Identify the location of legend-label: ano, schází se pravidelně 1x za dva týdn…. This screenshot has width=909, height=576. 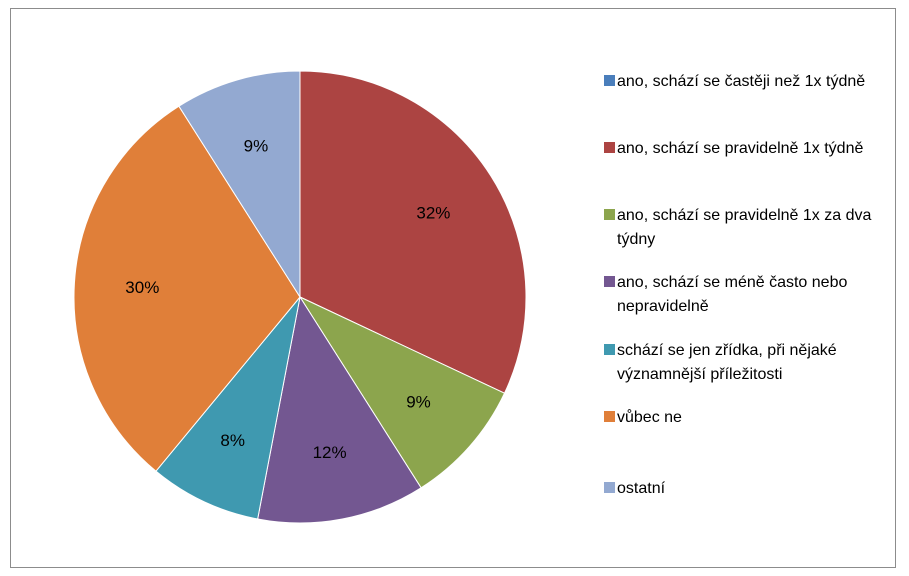
(744, 227).